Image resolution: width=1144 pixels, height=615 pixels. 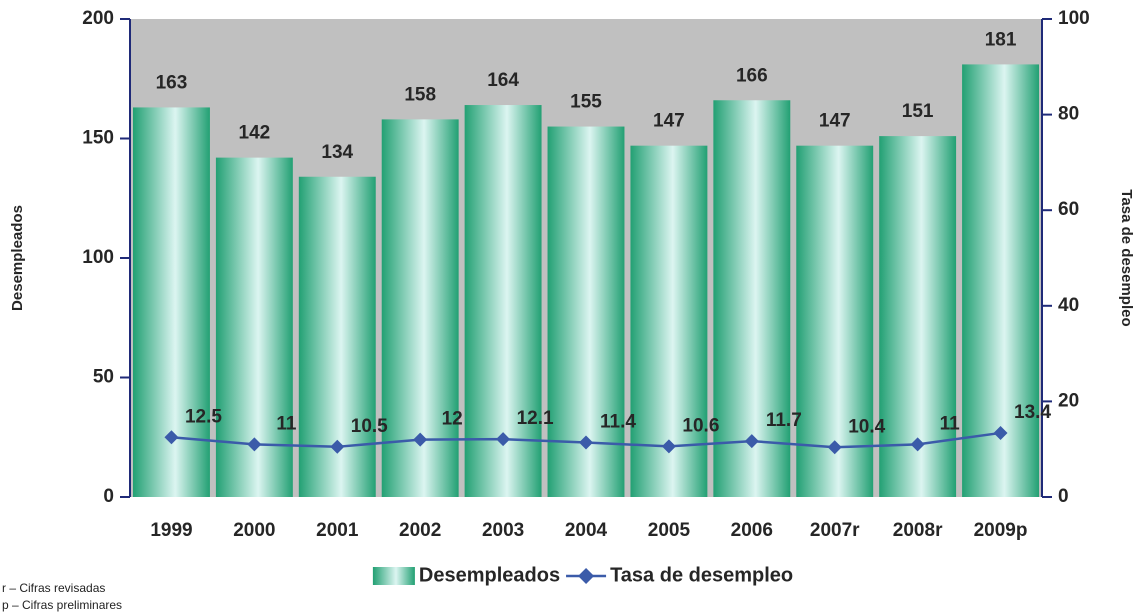 I want to click on line-value-label: 11.7, so click(x=784, y=420).